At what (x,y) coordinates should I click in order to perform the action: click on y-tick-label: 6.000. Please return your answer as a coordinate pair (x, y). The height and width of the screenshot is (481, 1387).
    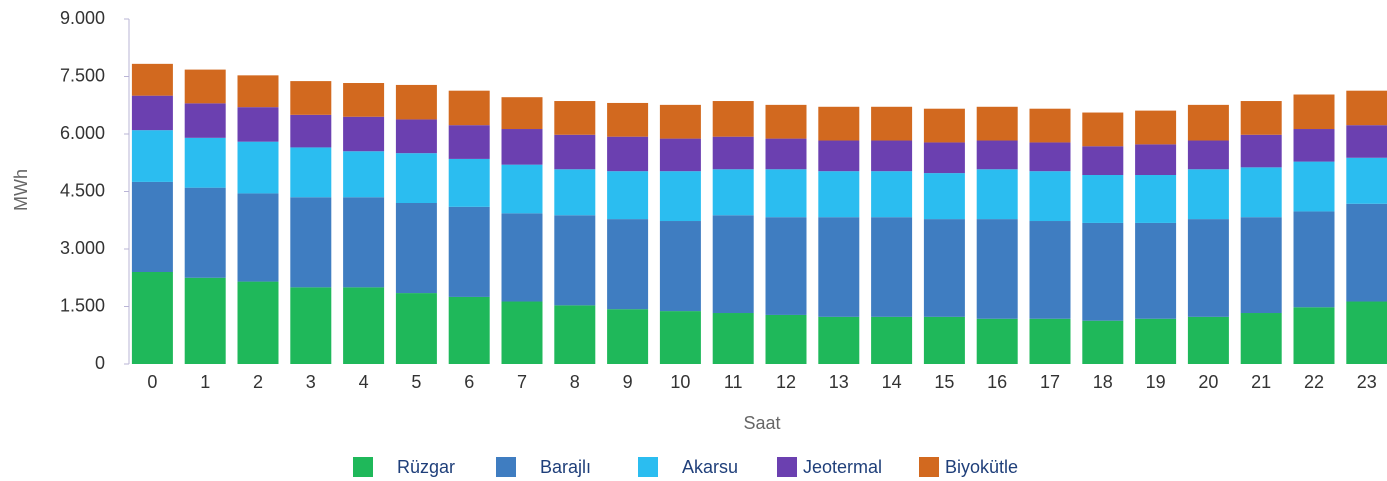
    Looking at the image, I should click on (82, 133).